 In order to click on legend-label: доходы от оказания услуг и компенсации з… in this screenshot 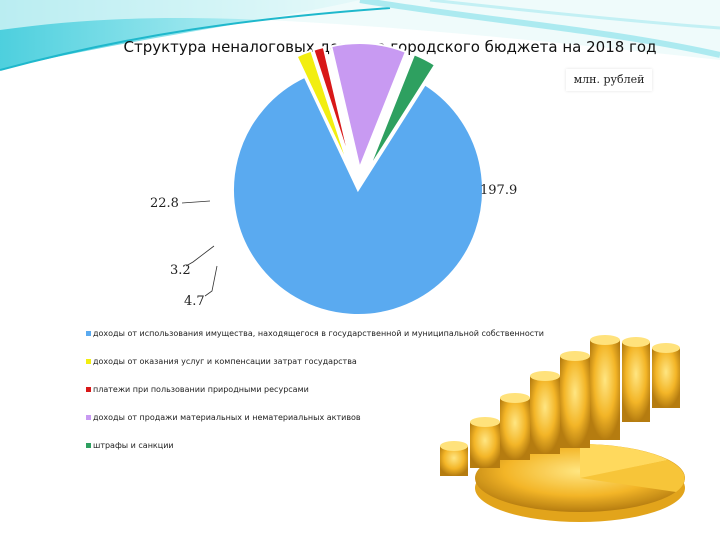, I will do `click(225, 361)`.